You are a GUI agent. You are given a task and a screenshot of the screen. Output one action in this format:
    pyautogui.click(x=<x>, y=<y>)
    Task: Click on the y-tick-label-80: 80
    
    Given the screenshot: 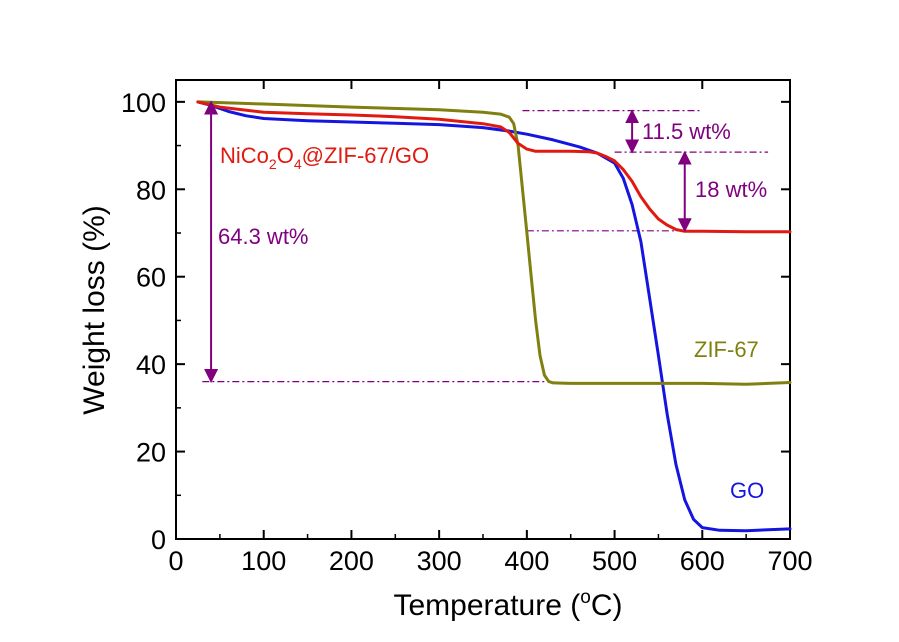 What is the action you would take?
    pyautogui.click(x=151, y=190)
    